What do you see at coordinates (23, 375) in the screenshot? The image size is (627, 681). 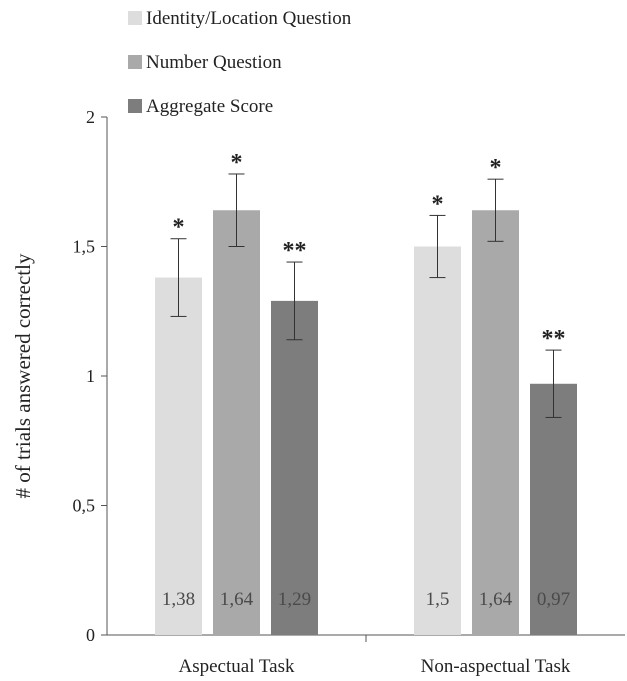 I see `y-axis-title: # of trials answered correctly` at bounding box center [23, 375].